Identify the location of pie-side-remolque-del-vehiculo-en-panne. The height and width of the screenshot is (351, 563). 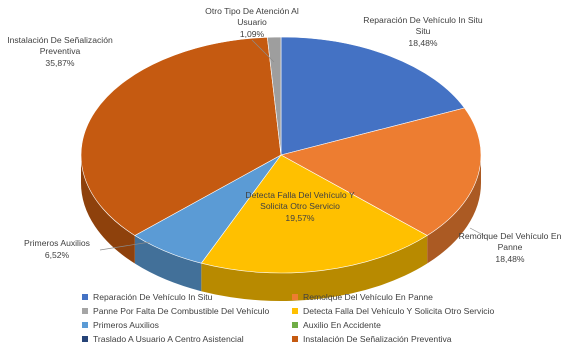
(454, 209).